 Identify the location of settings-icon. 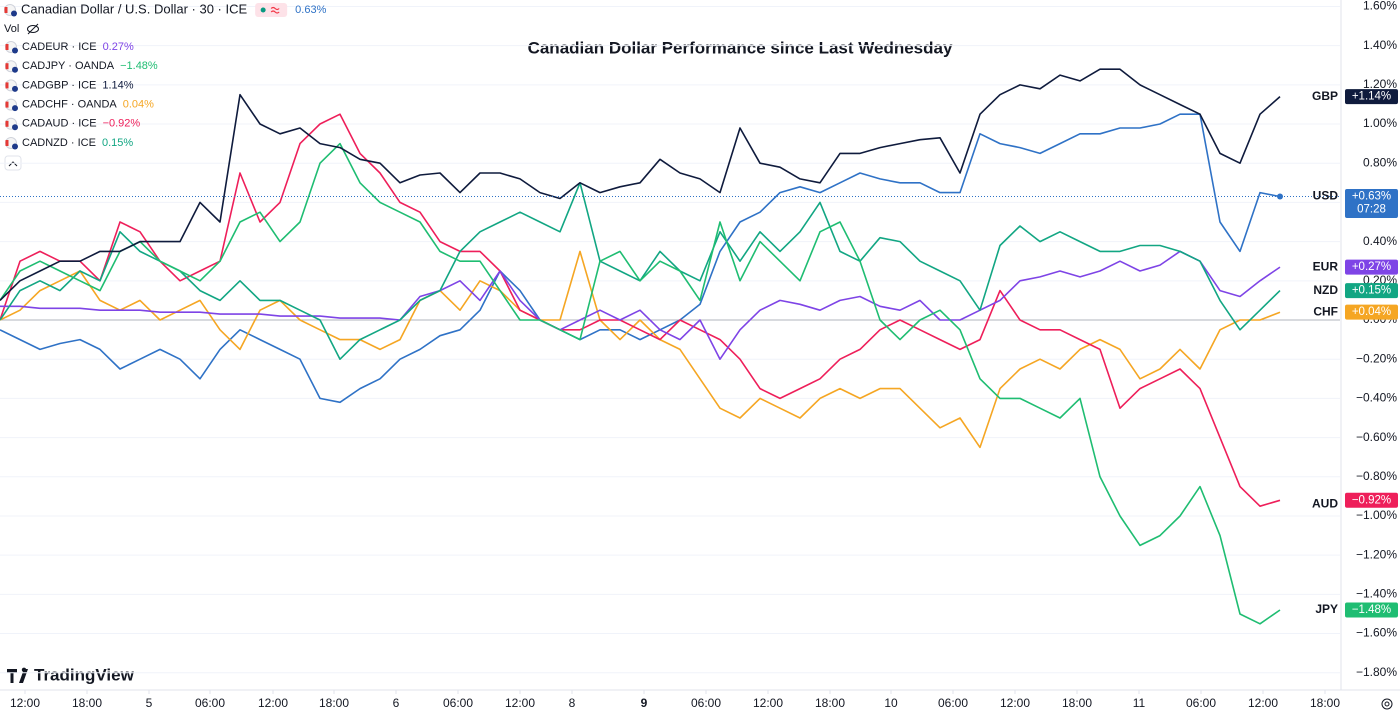
(1387, 704).